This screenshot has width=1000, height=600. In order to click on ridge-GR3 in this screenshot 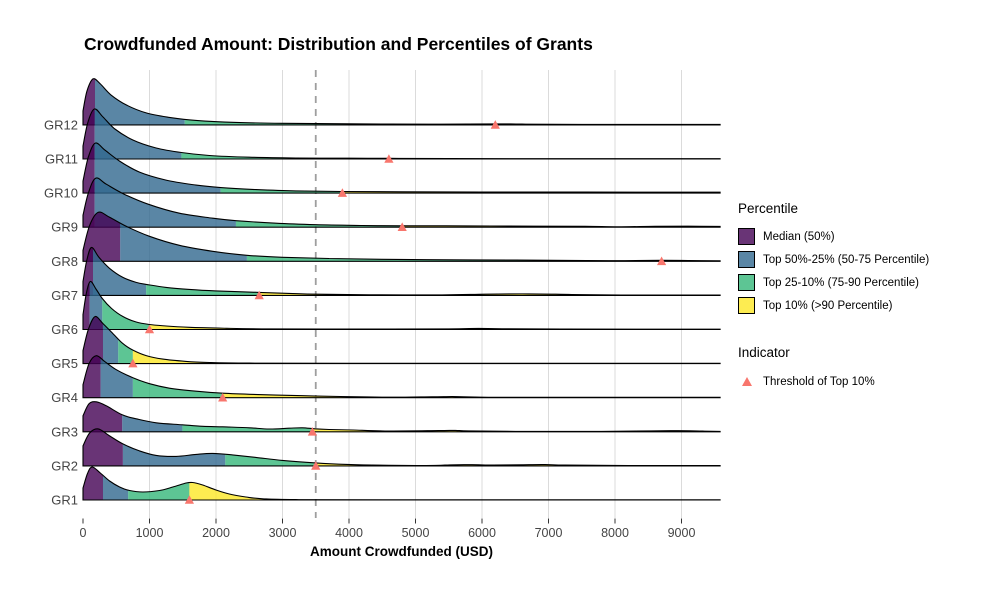, I will do `click(401, 417)`.